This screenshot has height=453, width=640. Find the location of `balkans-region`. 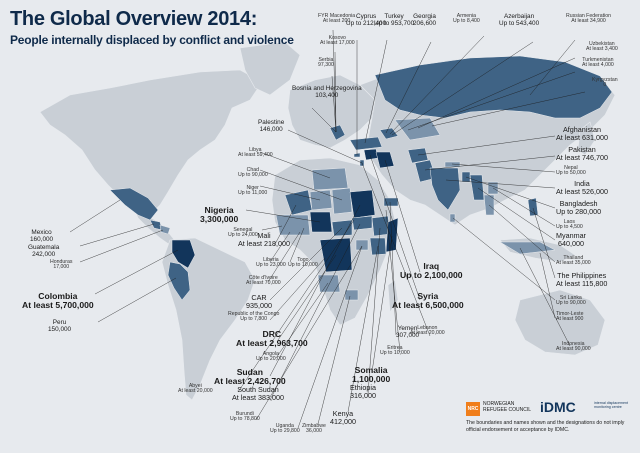

balkans-region is located at coordinates (337, 132).